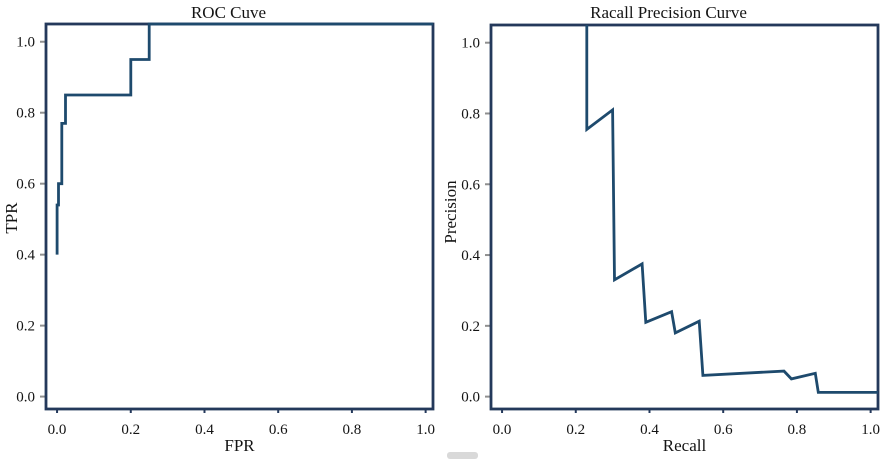 This screenshot has width=886, height=460. What do you see at coordinates (668, 12) in the screenshot?
I see `pr-title: Racall Precision Curve` at bounding box center [668, 12].